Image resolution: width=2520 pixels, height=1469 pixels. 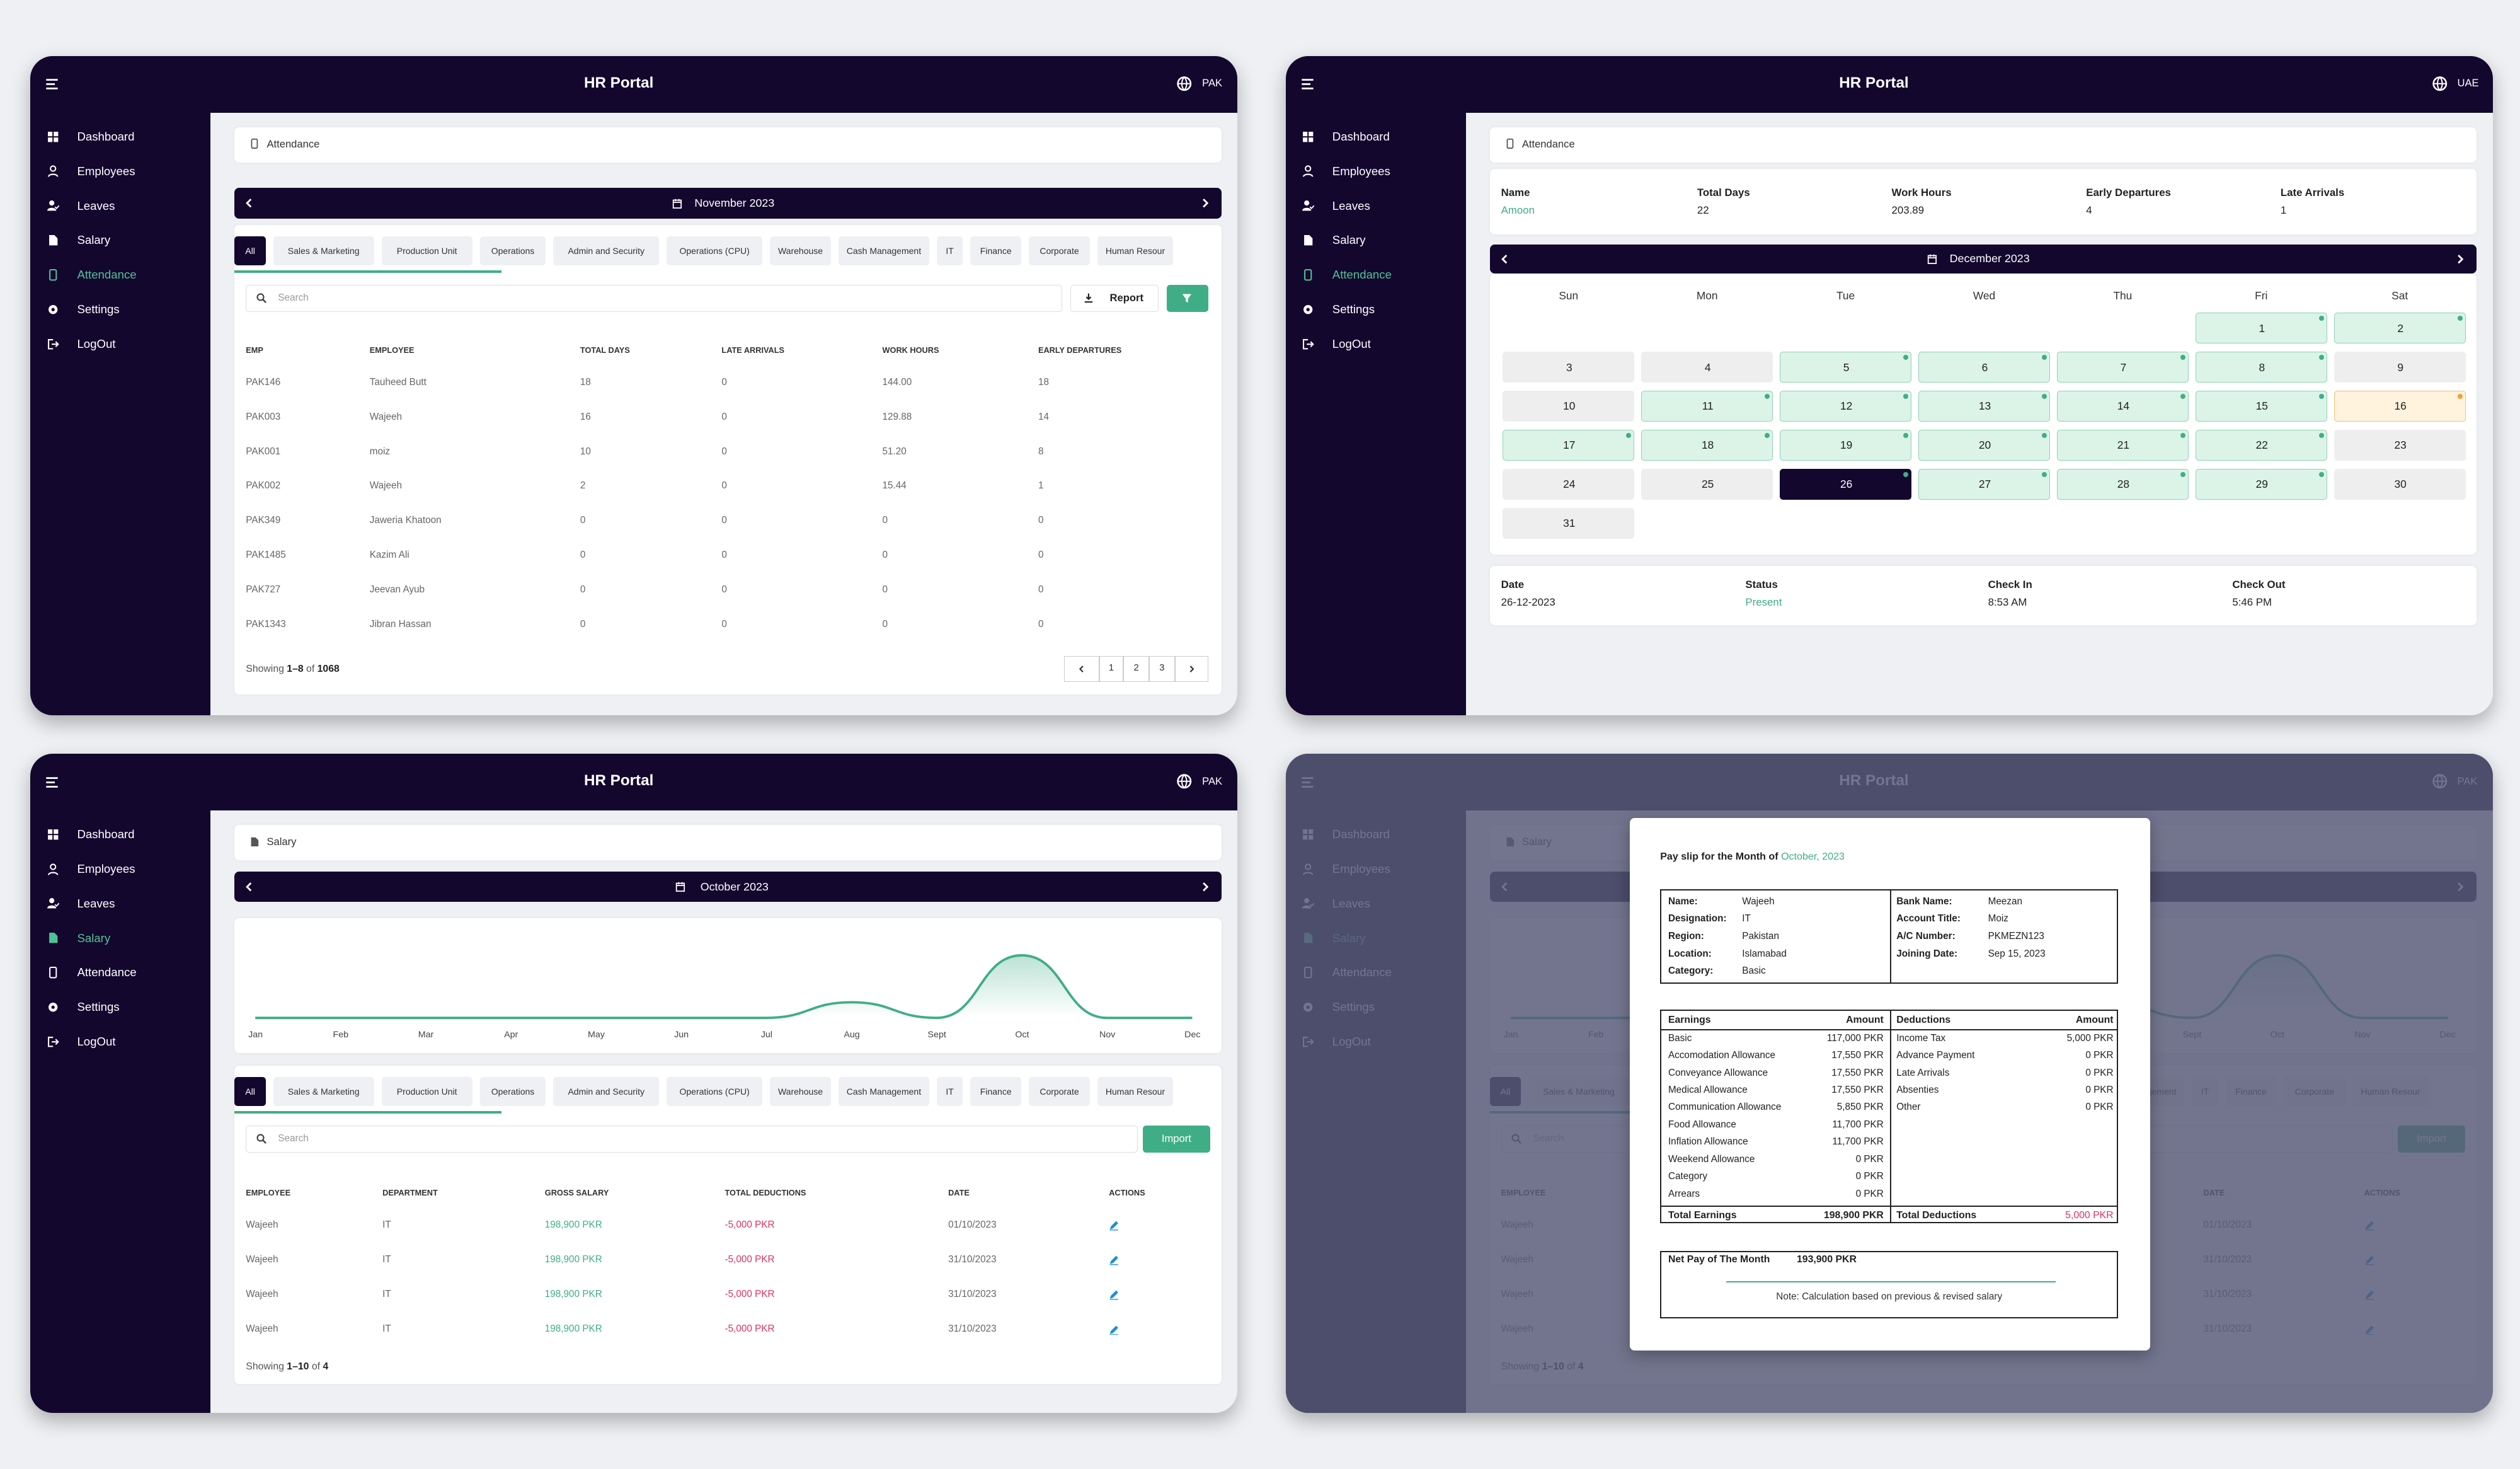 I want to click on calendar-day: 18, so click(x=1707, y=445).